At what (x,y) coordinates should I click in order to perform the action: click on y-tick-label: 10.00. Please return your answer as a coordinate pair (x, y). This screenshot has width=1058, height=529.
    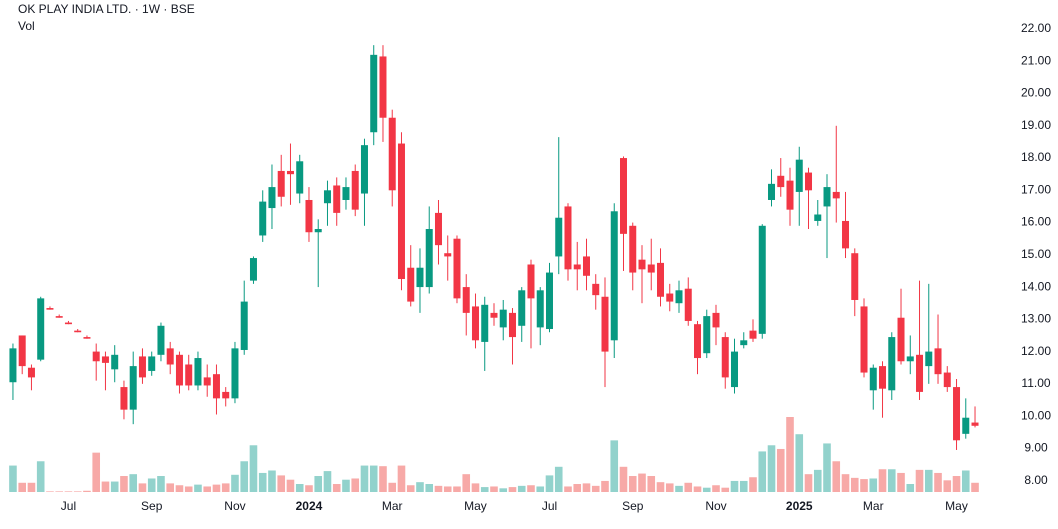
    Looking at the image, I should click on (1036, 415).